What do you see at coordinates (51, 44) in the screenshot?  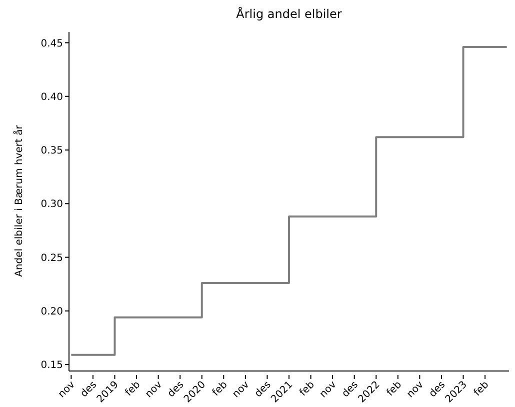 I see `y-tick-label: 0.45` at bounding box center [51, 44].